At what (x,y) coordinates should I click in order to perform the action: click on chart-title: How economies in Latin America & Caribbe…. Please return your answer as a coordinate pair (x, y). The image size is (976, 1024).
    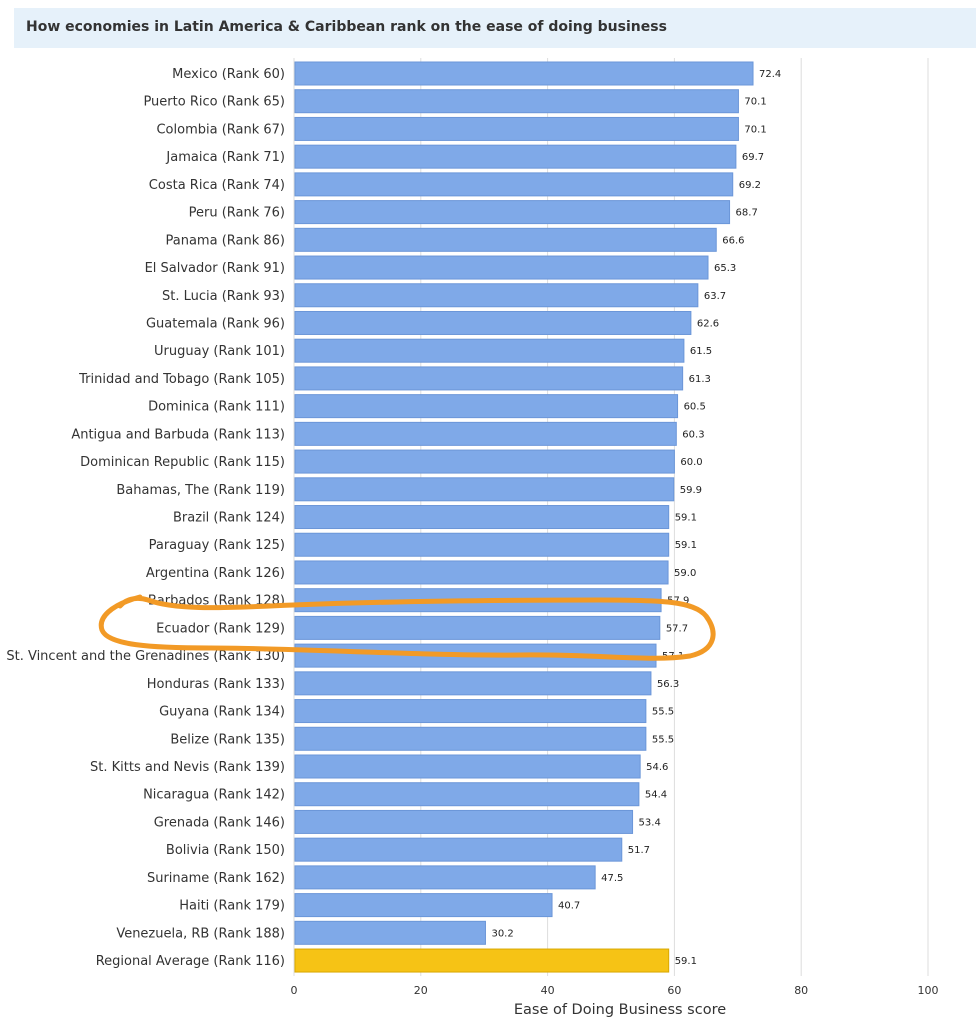
    Looking at the image, I should click on (346, 27).